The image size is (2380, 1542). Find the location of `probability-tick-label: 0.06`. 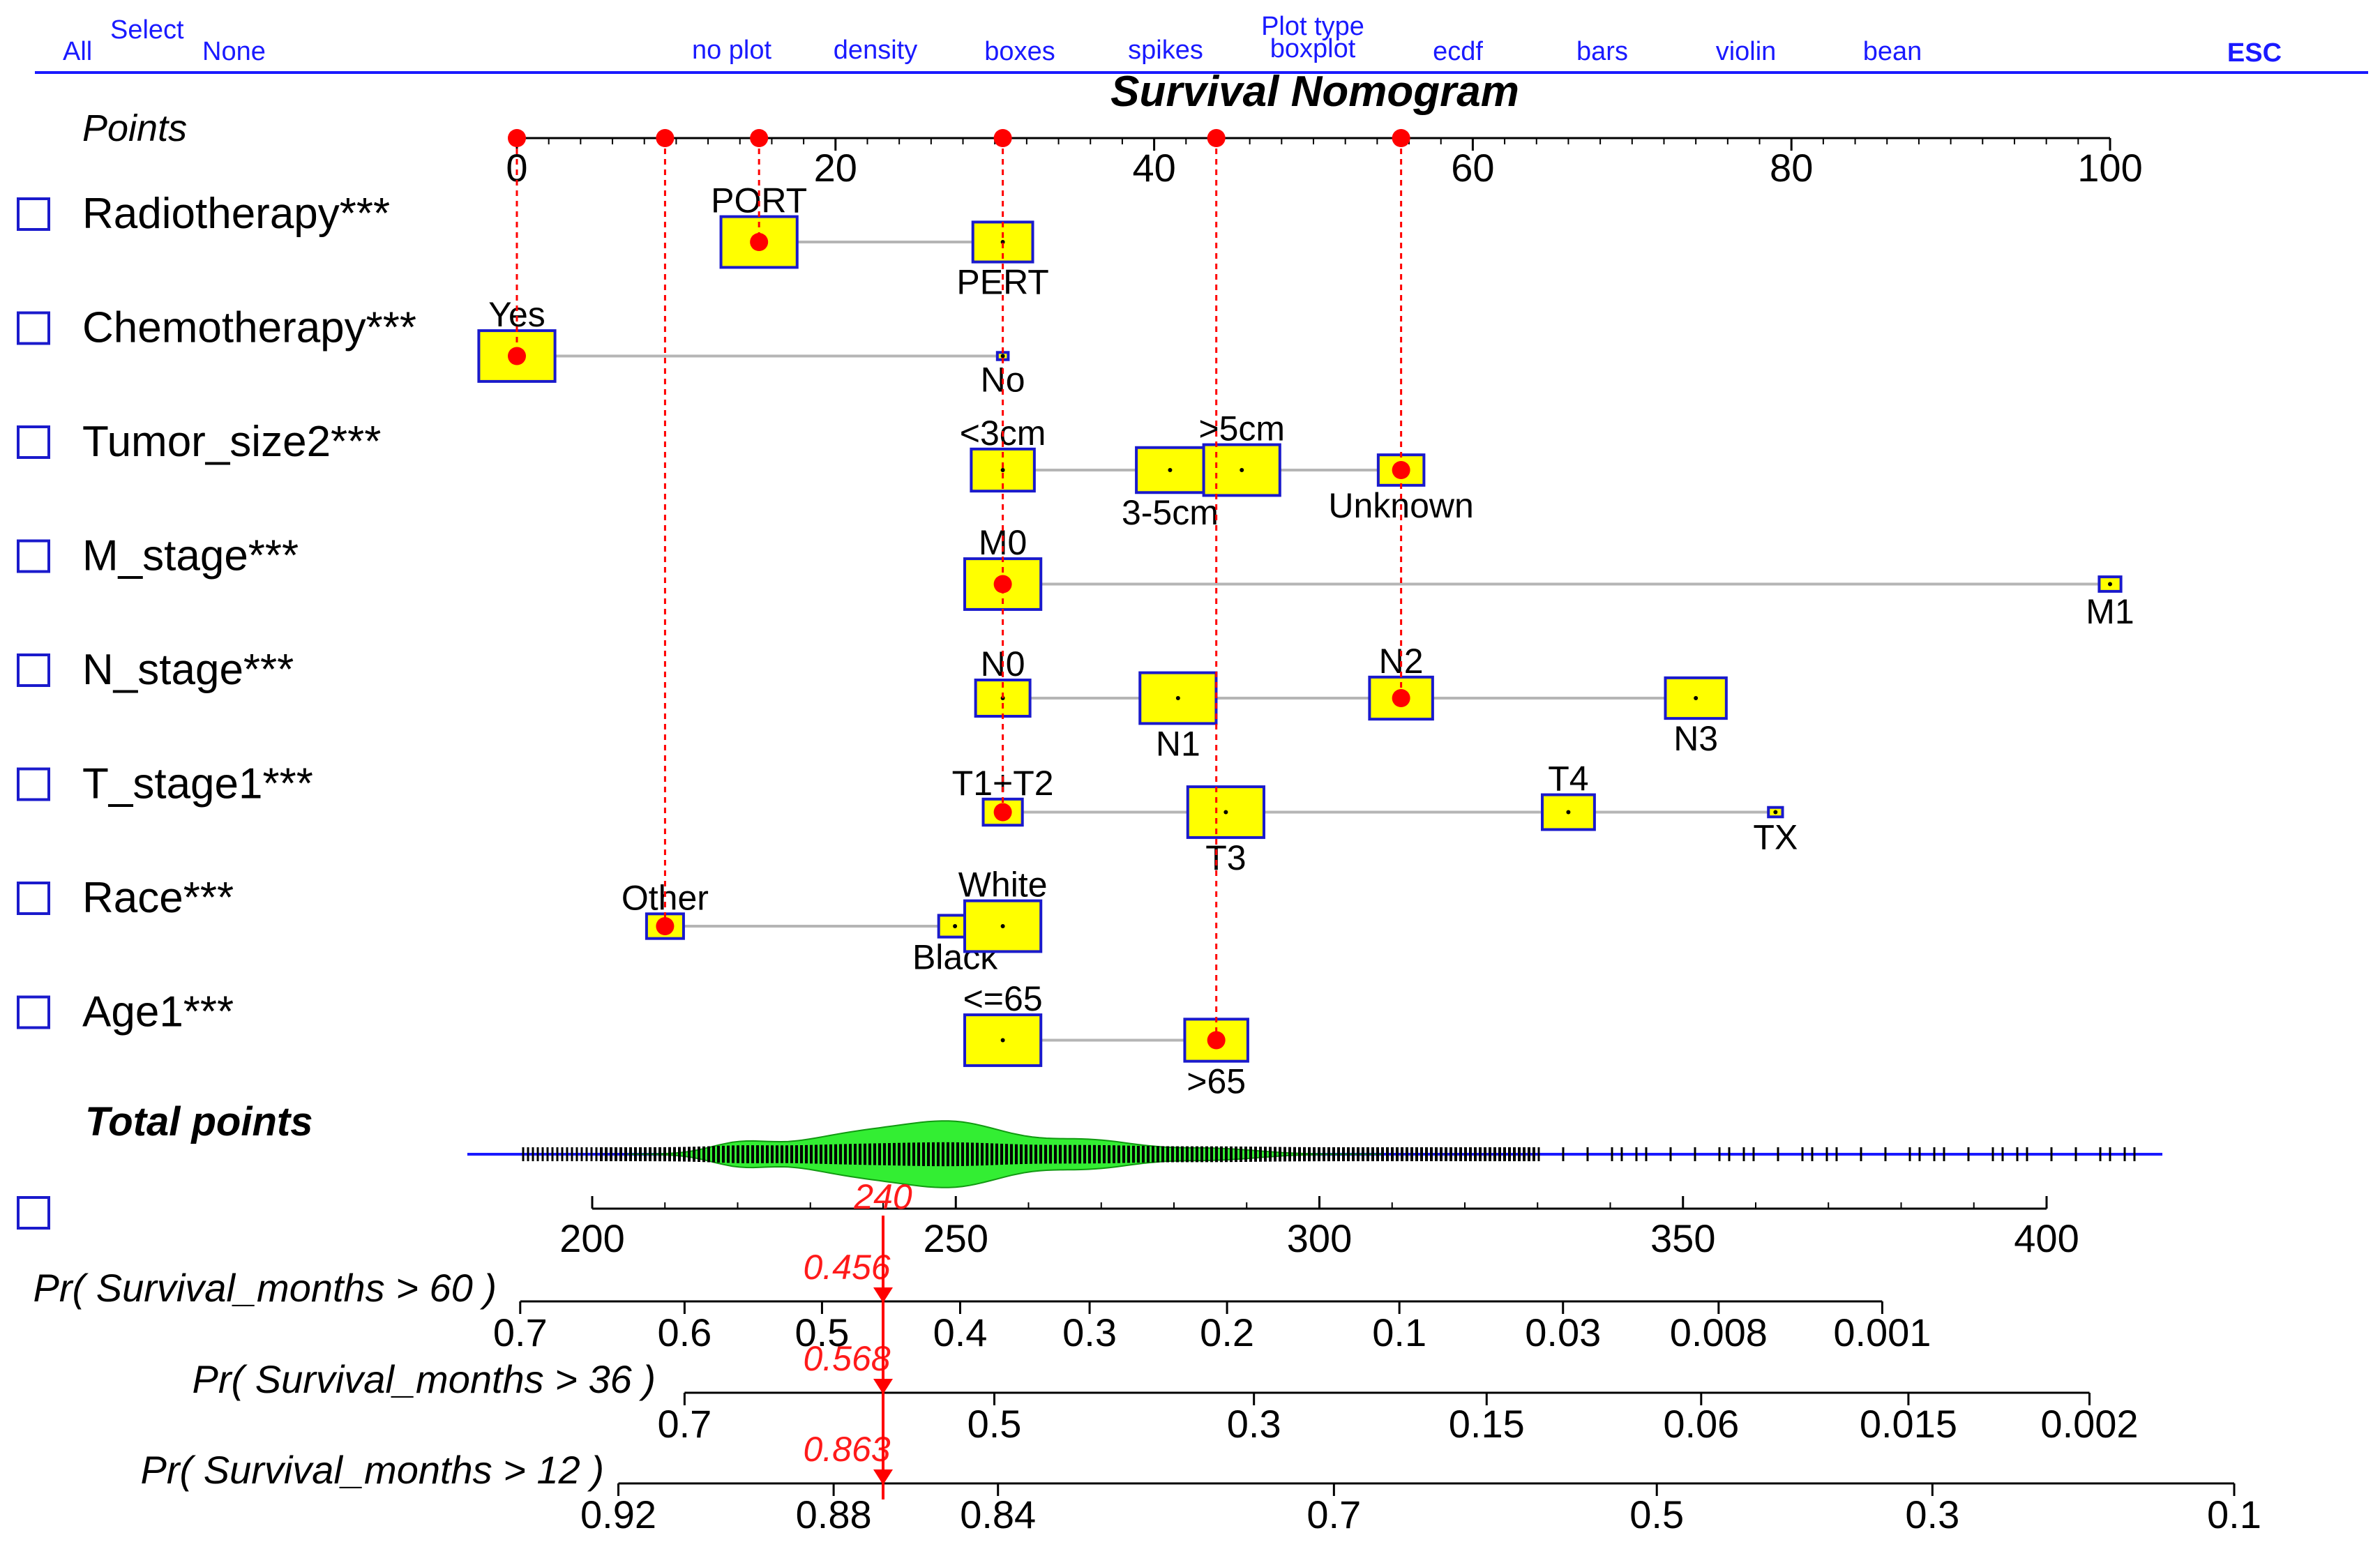

probability-tick-label: 0.06 is located at coordinates (1701, 1424).